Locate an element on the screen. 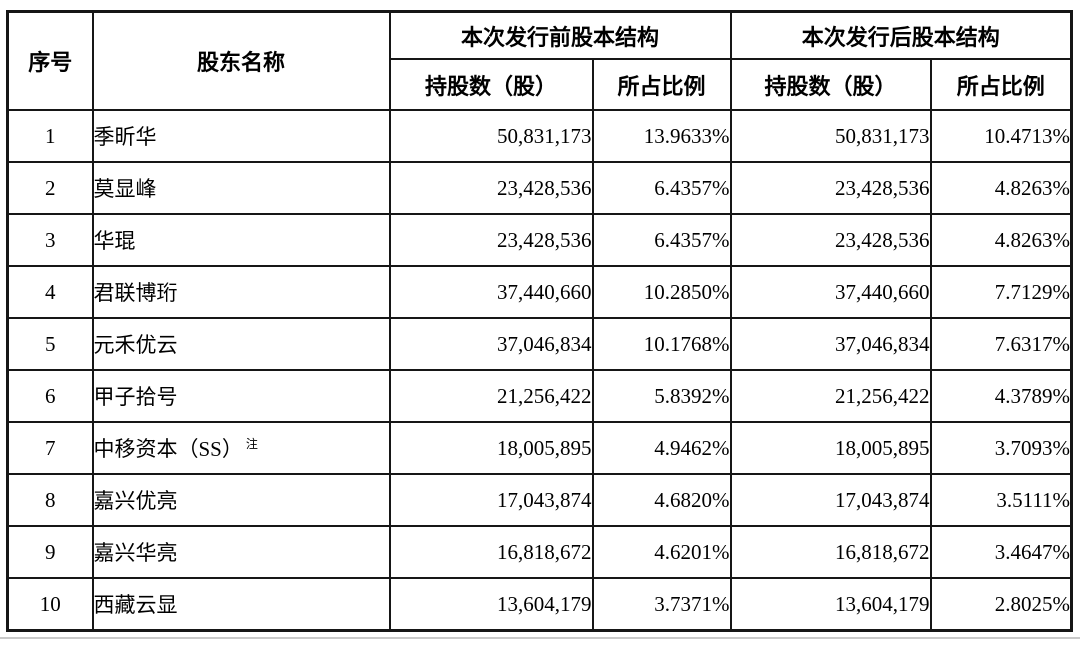 The width and height of the screenshot is (1080, 645). after-ratio-value: 4.3789% is located at coordinates (1001, 396).